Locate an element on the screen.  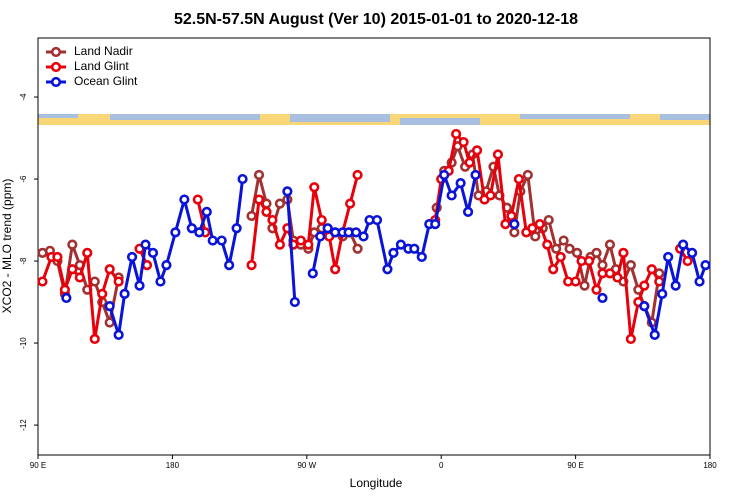
x-tick-label: 90 E is located at coordinates (38, 465).